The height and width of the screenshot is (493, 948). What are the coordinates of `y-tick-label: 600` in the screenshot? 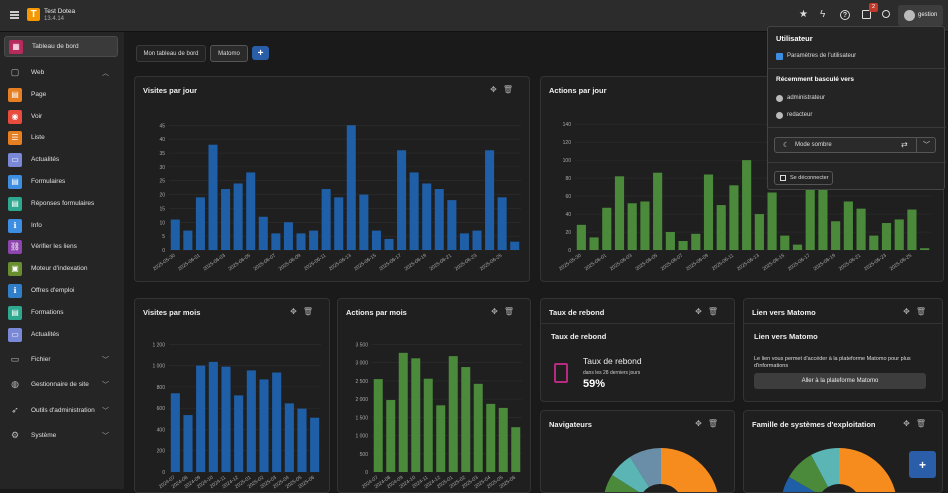 It's located at (161, 409).